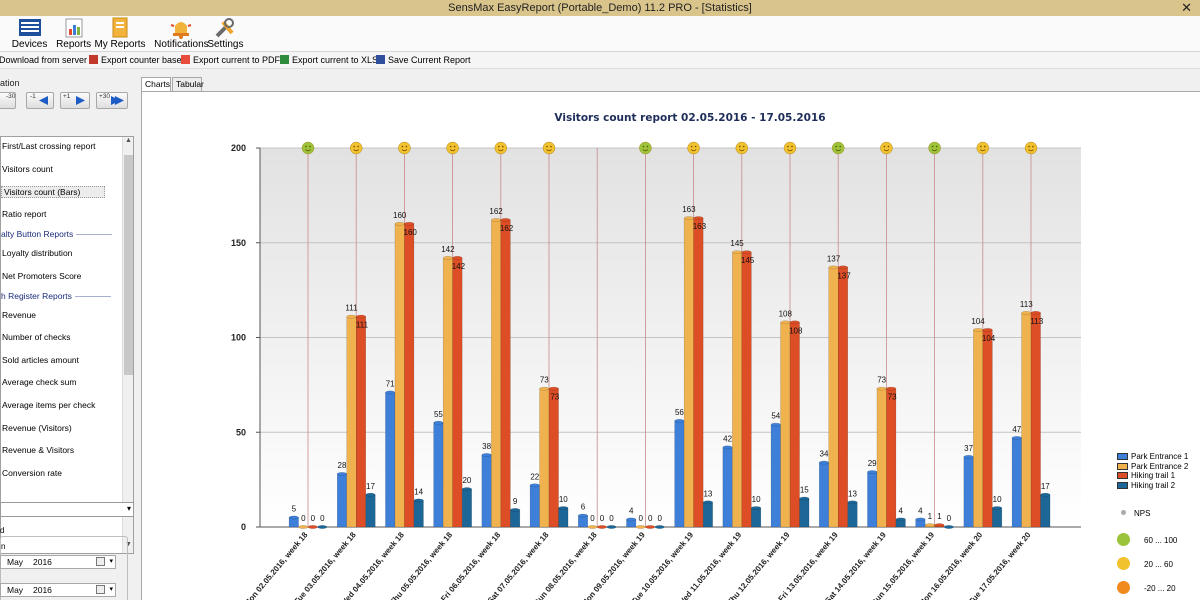  What do you see at coordinates (42, 276) in the screenshot?
I see `report-list-item: Net Promoters Score` at bounding box center [42, 276].